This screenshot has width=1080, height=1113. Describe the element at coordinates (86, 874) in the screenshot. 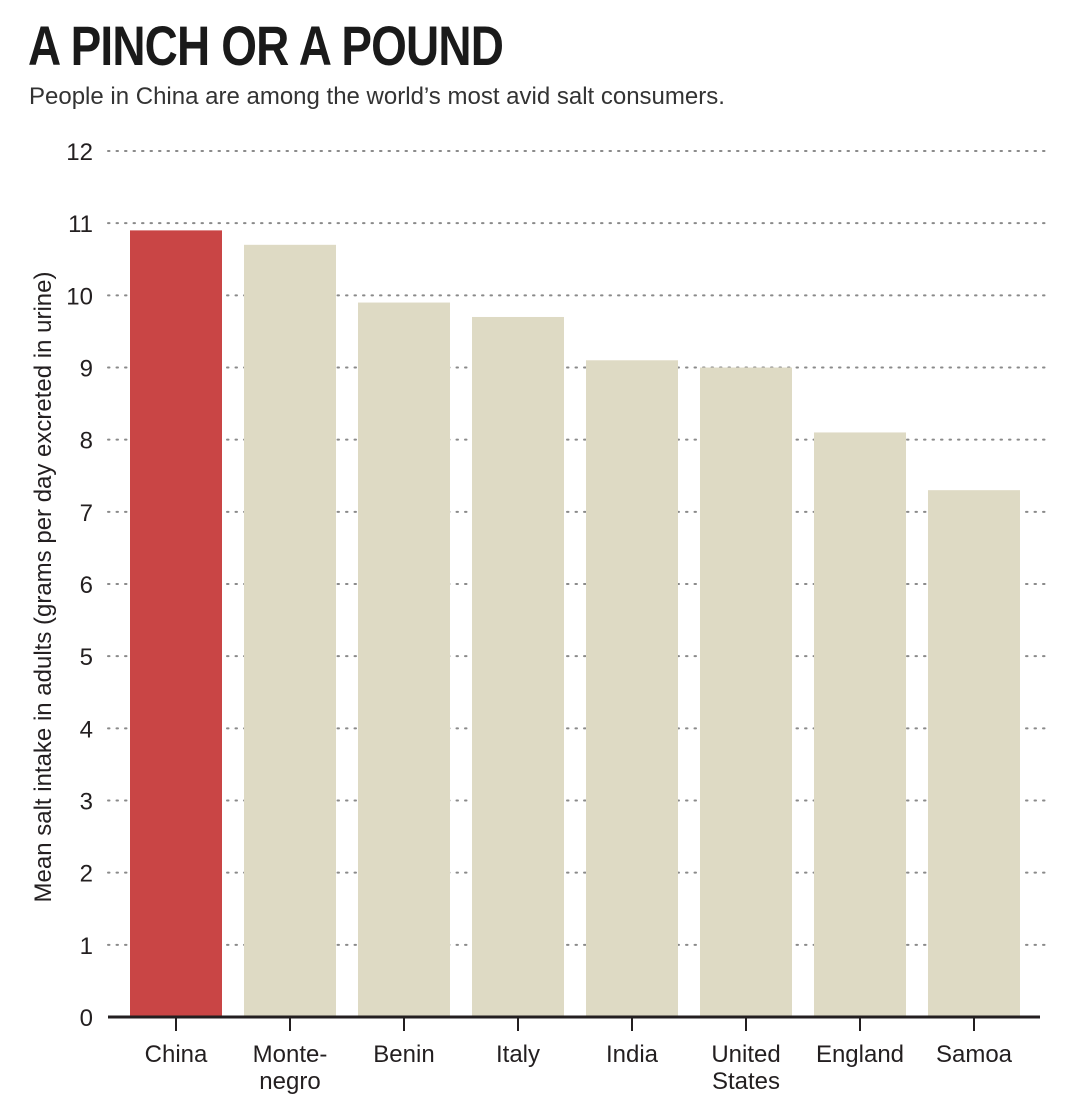

I see `y-tick-label: 2` at that location.